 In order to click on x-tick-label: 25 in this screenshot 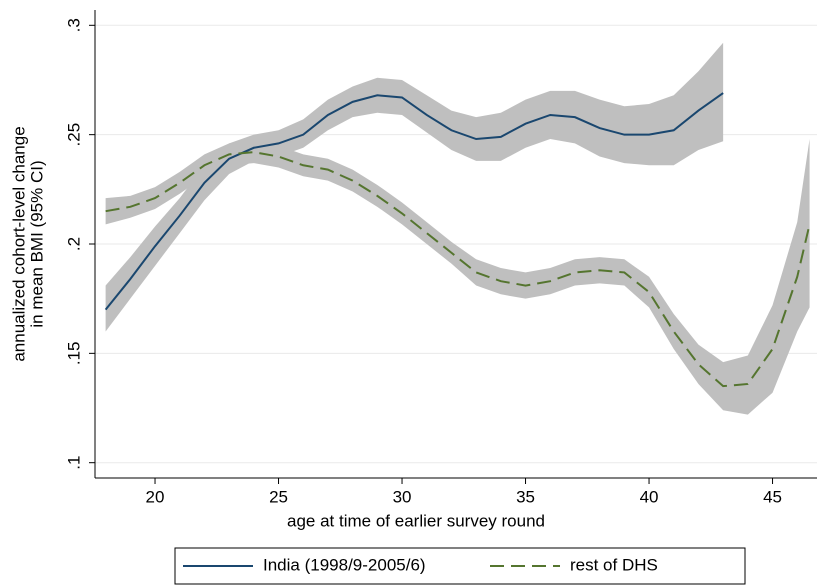, I will do `click(278, 496)`.